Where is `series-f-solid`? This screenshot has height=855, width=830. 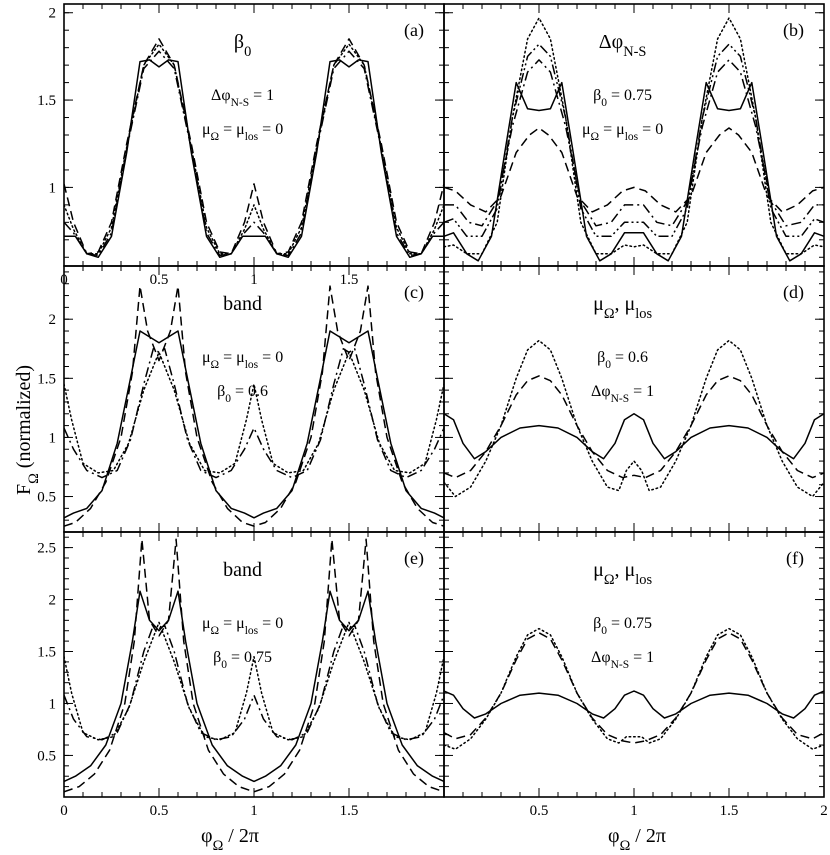 series-f-solid is located at coordinates (634, 704).